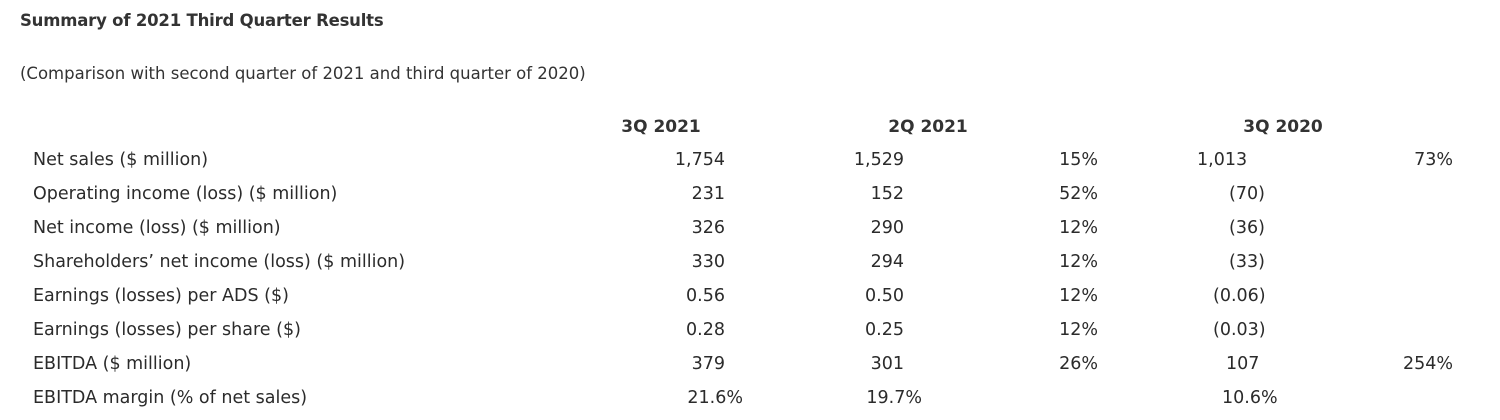  I want to click on value-3q-2020: 1,013, so click(1222, 160).